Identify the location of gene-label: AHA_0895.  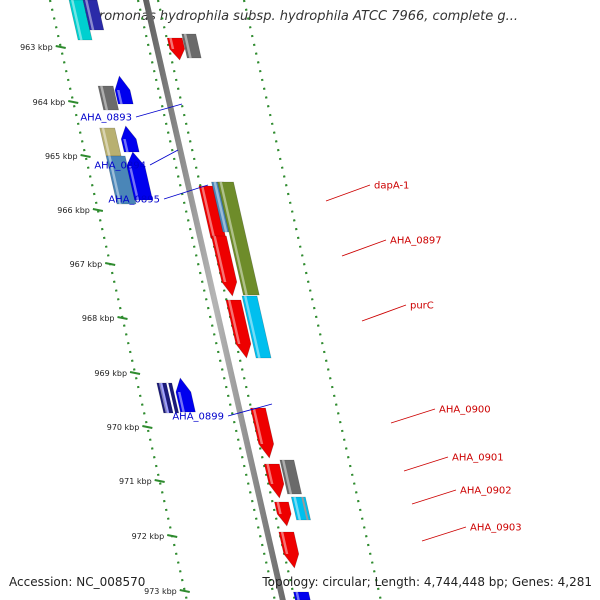
(158, 195).